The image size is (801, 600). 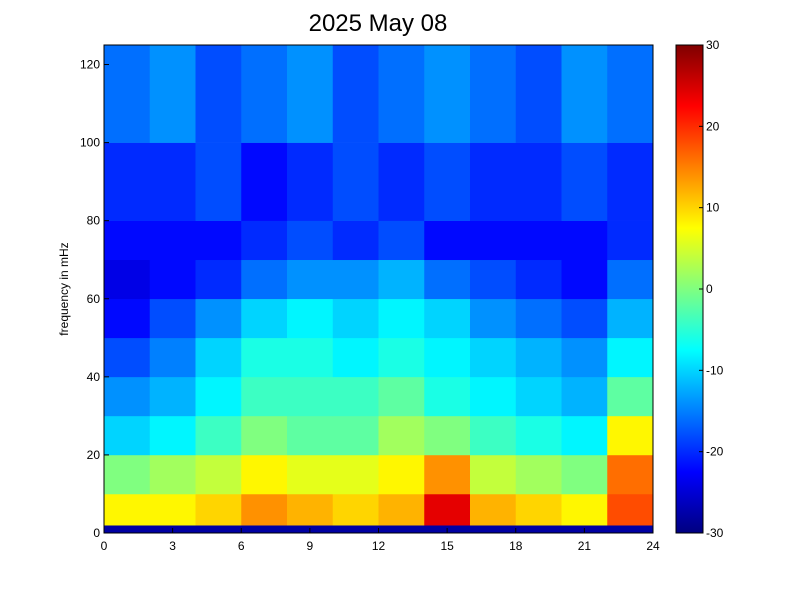 What do you see at coordinates (689, 289) in the screenshot?
I see `colorbar` at bounding box center [689, 289].